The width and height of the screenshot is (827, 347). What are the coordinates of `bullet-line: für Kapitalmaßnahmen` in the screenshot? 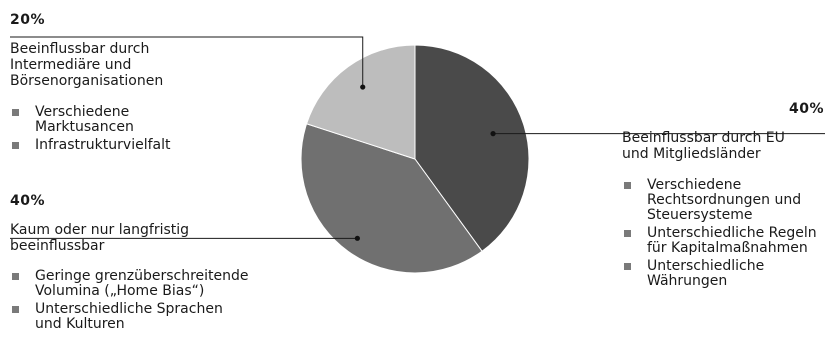 It's located at (727, 248).